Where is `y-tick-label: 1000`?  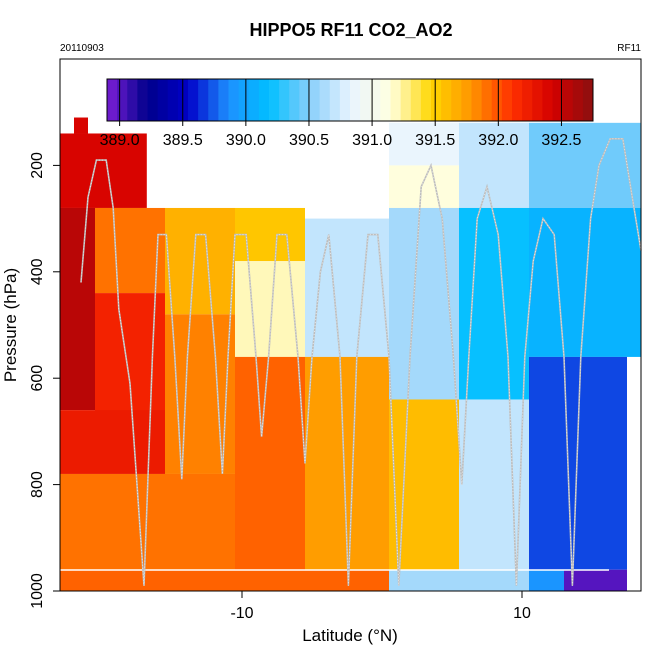
y-tick-label: 1000 is located at coordinates (37, 591).